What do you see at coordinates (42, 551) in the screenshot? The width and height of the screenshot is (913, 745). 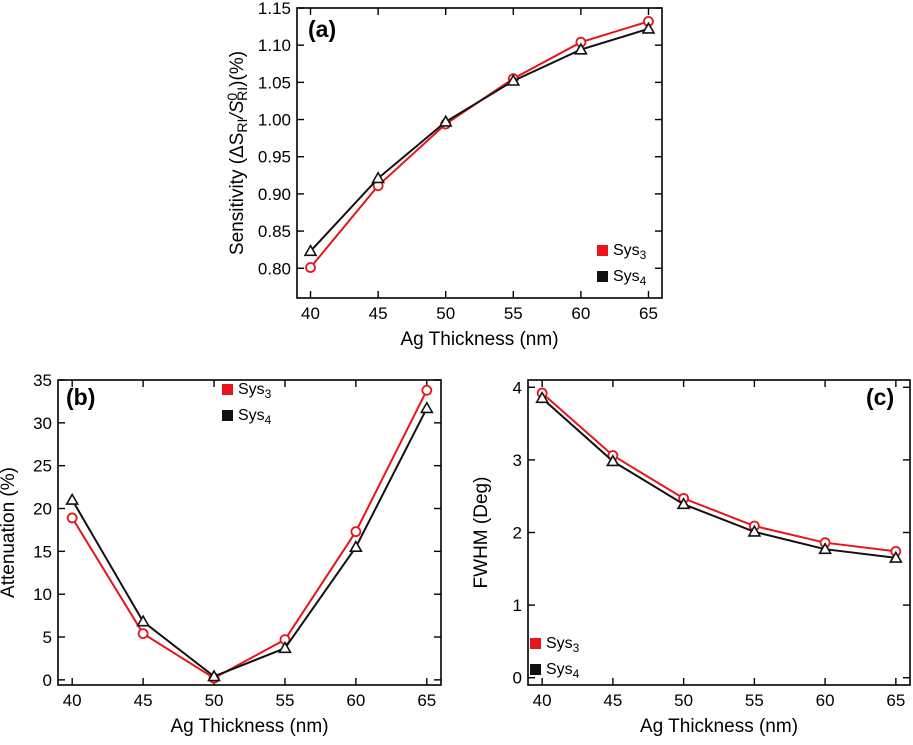 I see `y-tick-label: 15` at bounding box center [42, 551].